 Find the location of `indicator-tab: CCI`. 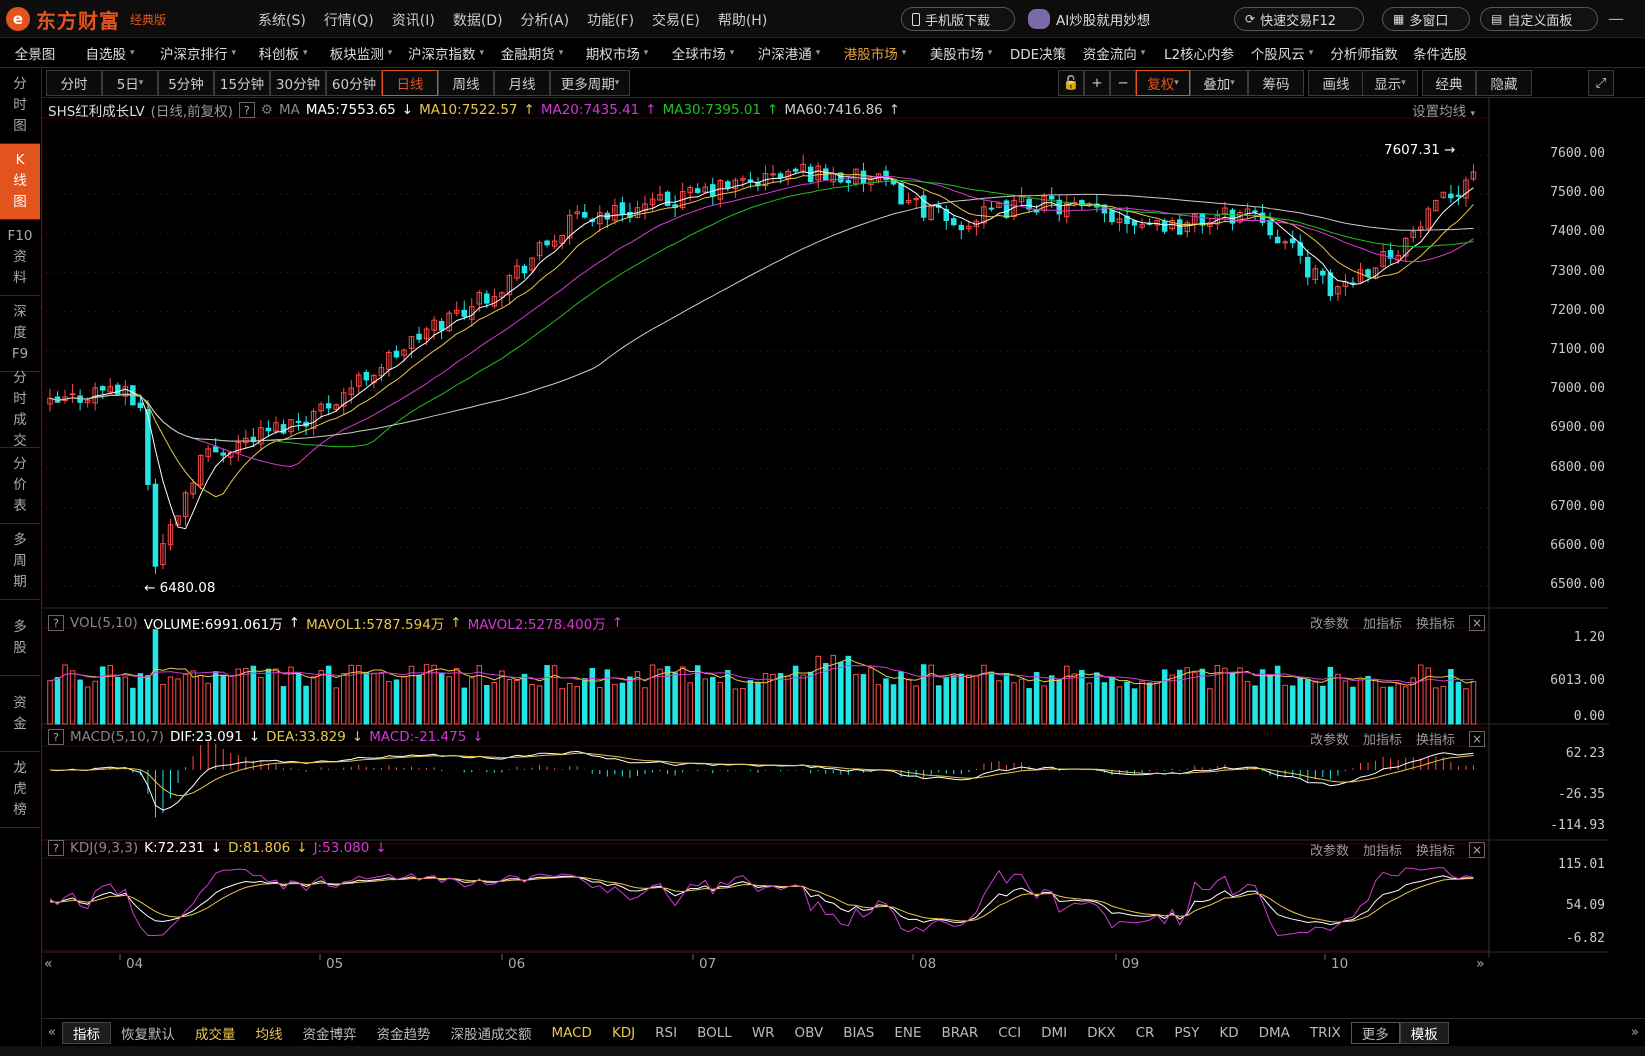

indicator-tab: CCI is located at coordinates (1010, 1032).